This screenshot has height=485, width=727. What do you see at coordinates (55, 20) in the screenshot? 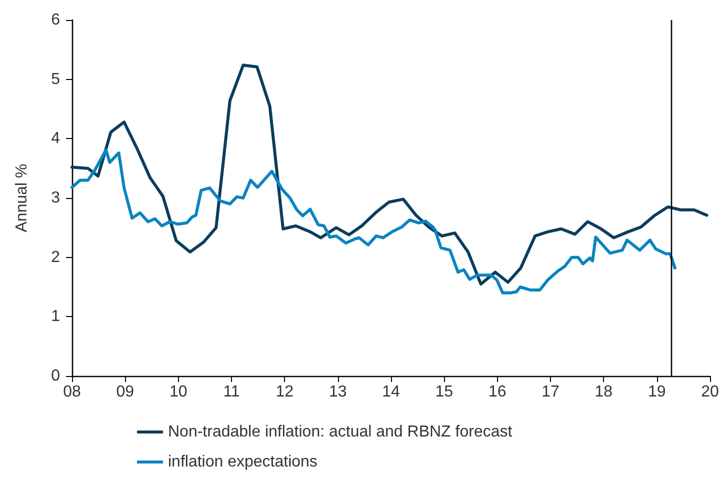
I see `y-tick-label: 6` at bounding box center [55, 20].